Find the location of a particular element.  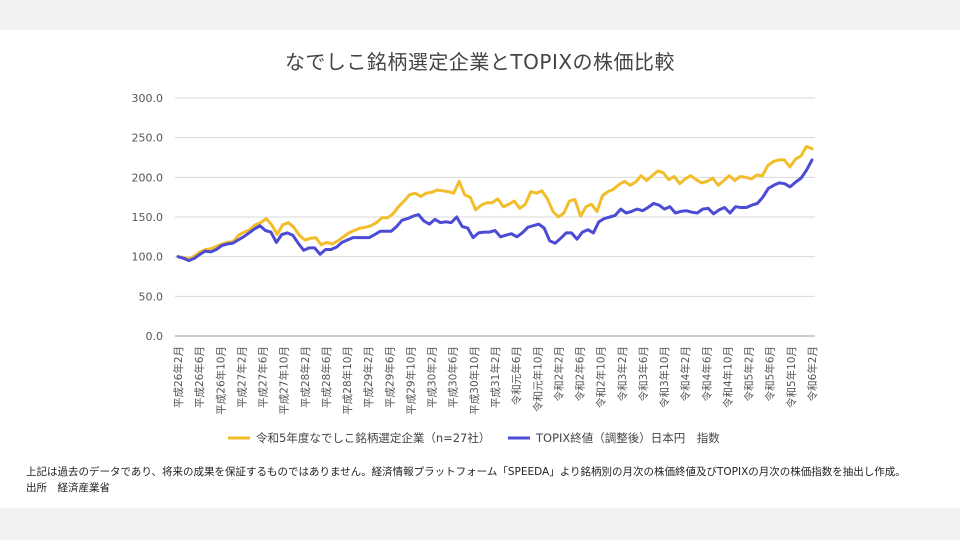

x-tick-label: 令和4年2月 is located at coordinates (685, 373).